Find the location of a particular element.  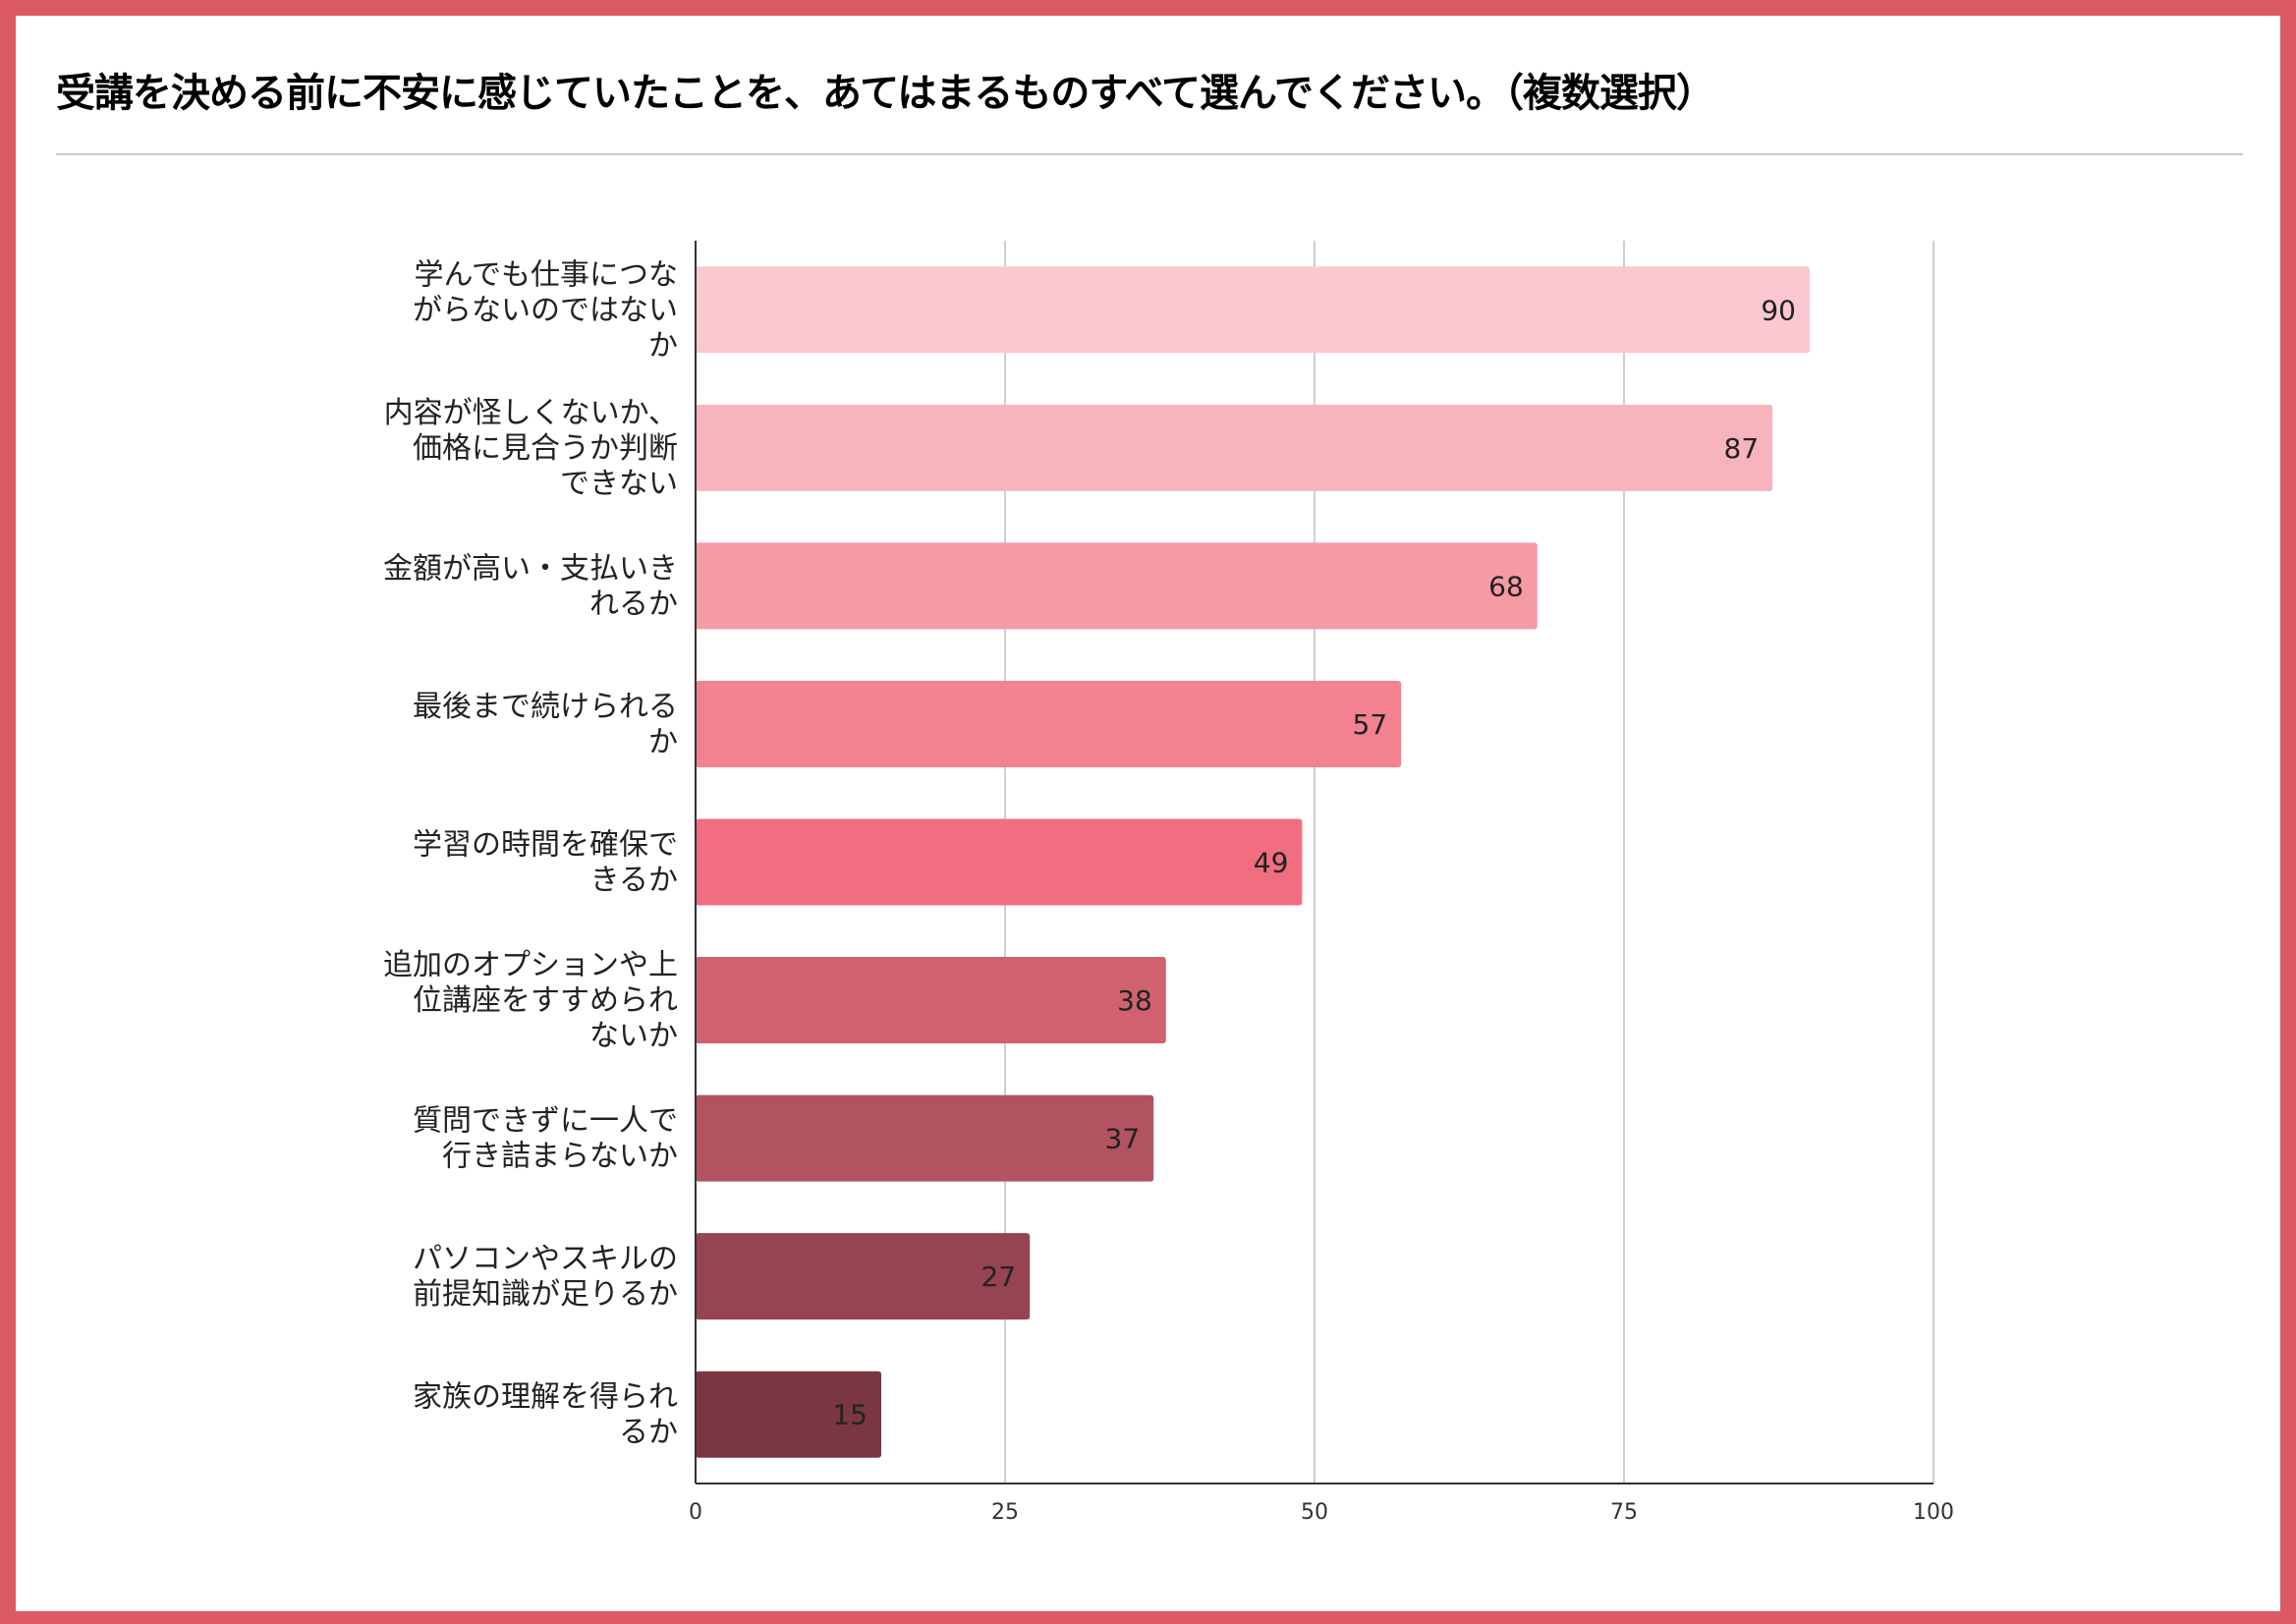

category-label-line: パソコンやスキルの is located at coordinates (545, 1259).